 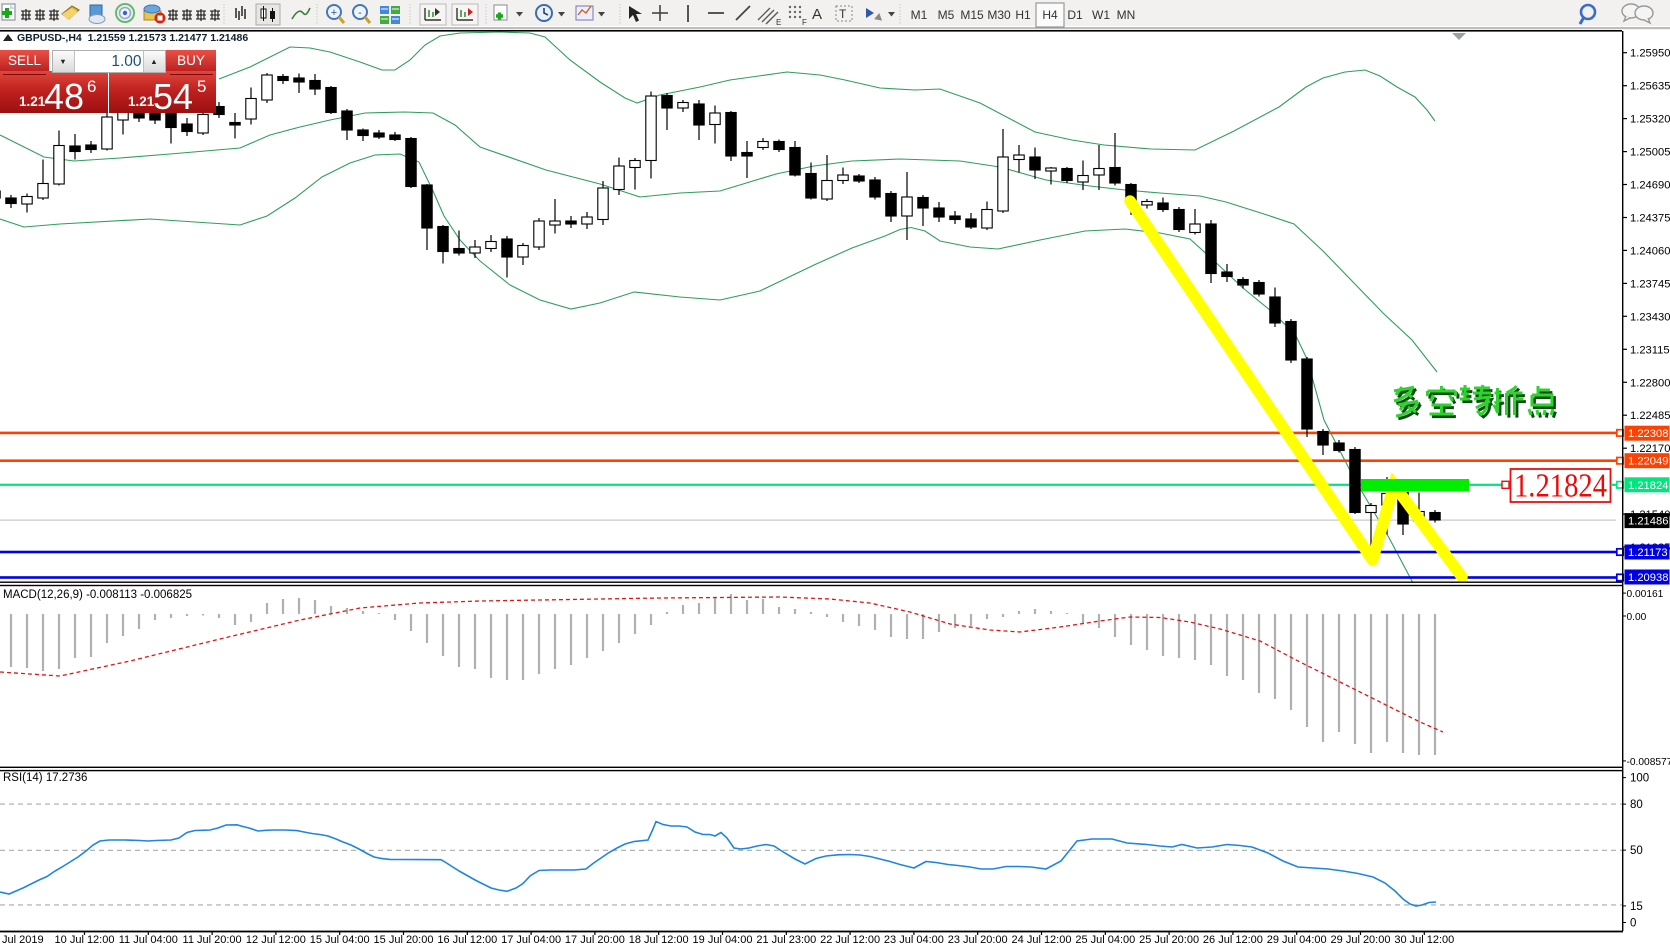 I want to click on svg-text: 1.22800, so click(x=1650, y=383).